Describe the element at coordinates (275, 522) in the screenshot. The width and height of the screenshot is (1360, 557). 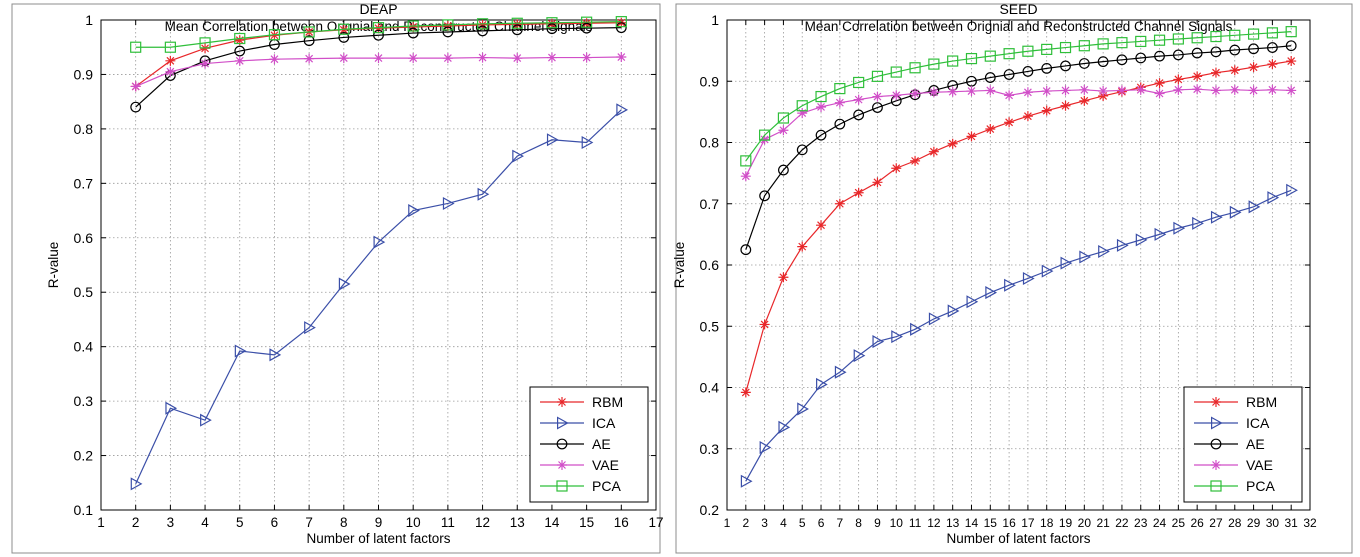
I see `x-tick-label: 6` at that location.